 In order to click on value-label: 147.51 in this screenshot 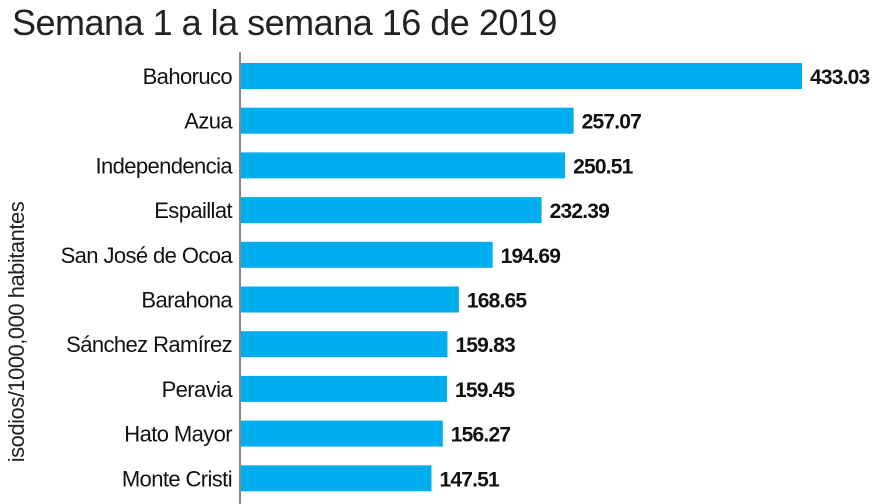, I will do `click(469, 479)`.